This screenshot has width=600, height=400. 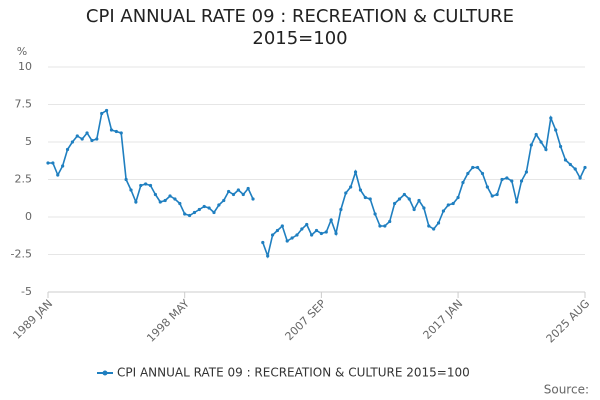 What do you see at coordinates (32, 319) in the screenshot?
I see `x-tick-label: 1989 JAN` at bounding box center [32, 319].